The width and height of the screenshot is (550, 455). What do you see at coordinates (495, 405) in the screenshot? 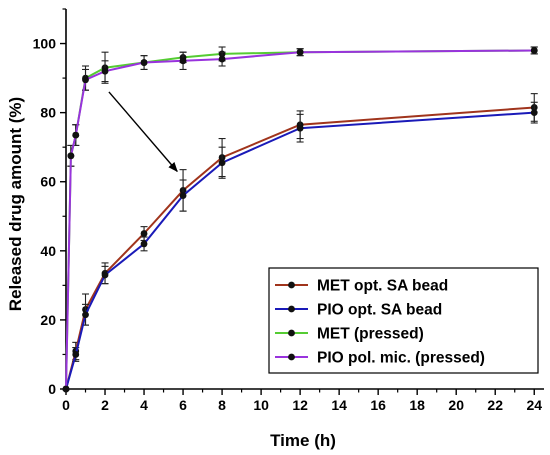
I see `x-tick-label: 22` at bounding box center [495, 405].